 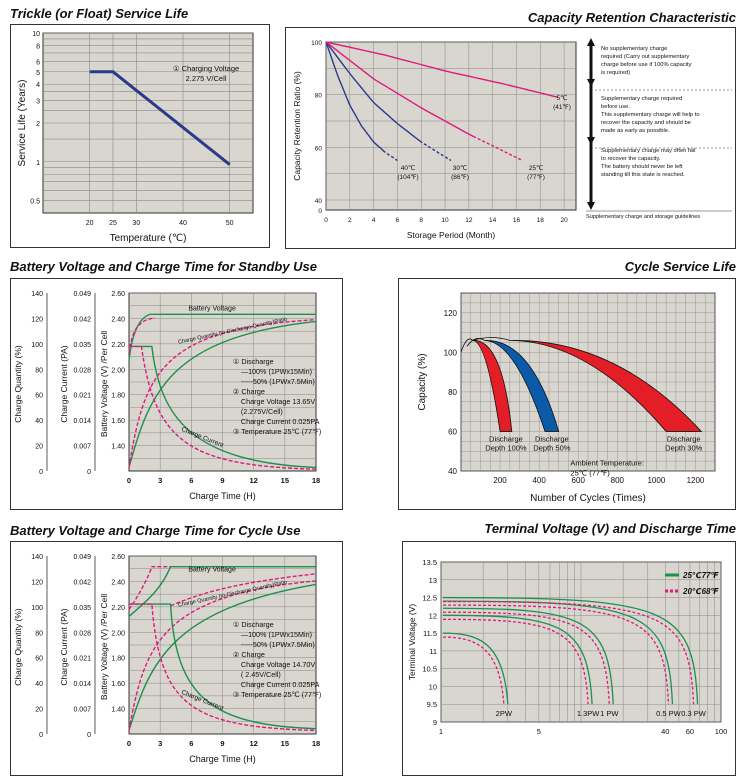 What do you see at coordinates (249, 391) in the screenshot?
I see `standby-note-3: ② Charge` at bounding box center [249, 391].